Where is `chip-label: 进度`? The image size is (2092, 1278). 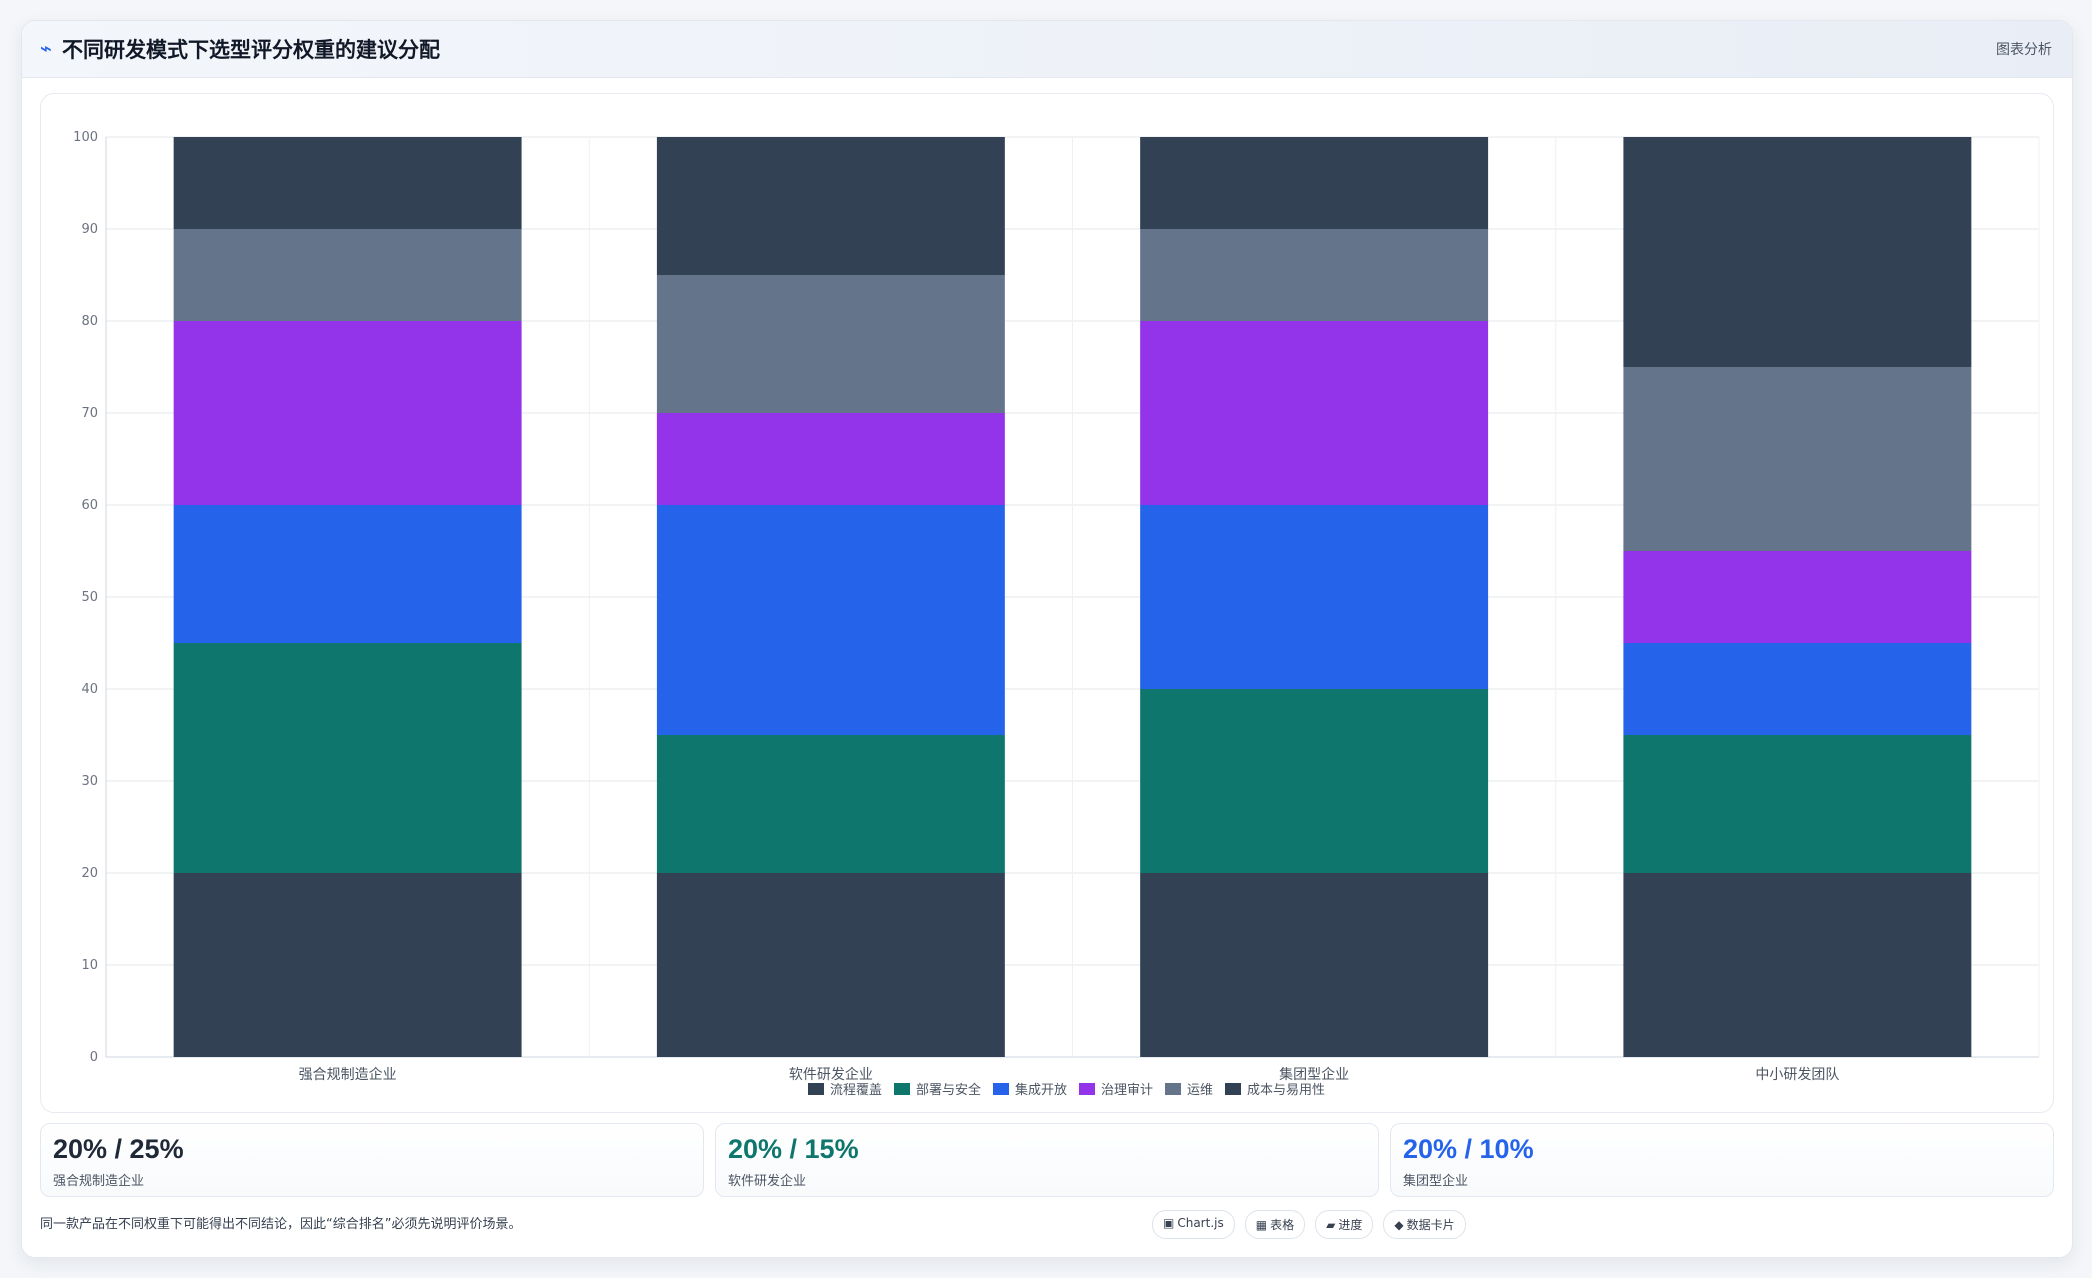 chip-label: 进度 is located at coordinates (1350, 1225).